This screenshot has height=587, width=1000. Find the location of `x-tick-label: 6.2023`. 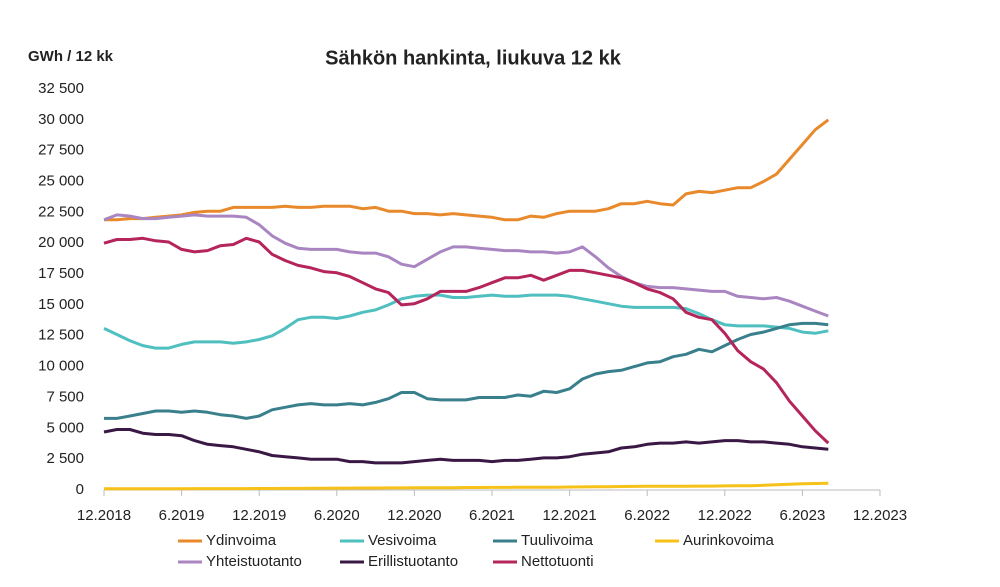

x-tick-label: 6.2023 is located at coordinates (802, 515).